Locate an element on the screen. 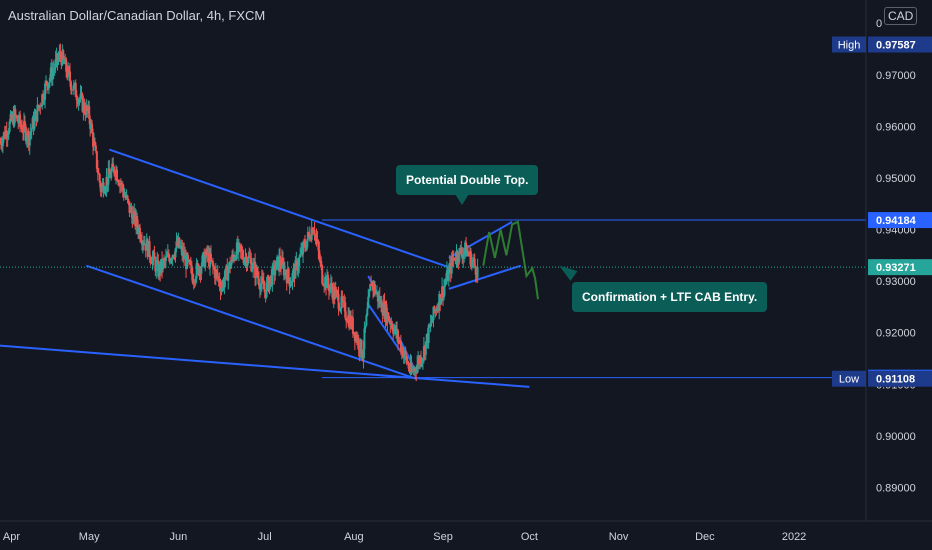 The height and width of the screenshot is (550, 932). y-tick-label: 0 is located at coordinates (879, 24).